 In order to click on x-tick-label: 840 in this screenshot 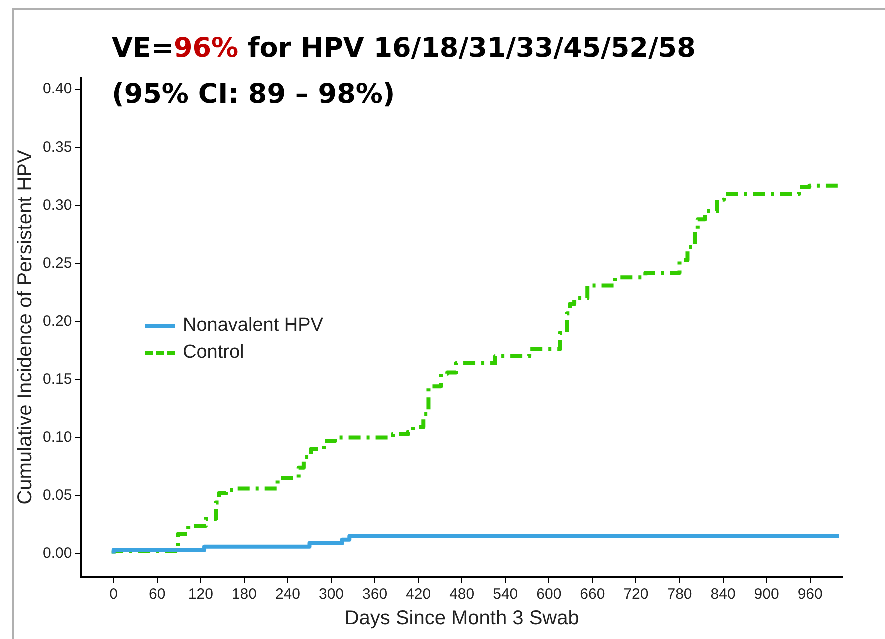, I will do `click(723, 595)`.